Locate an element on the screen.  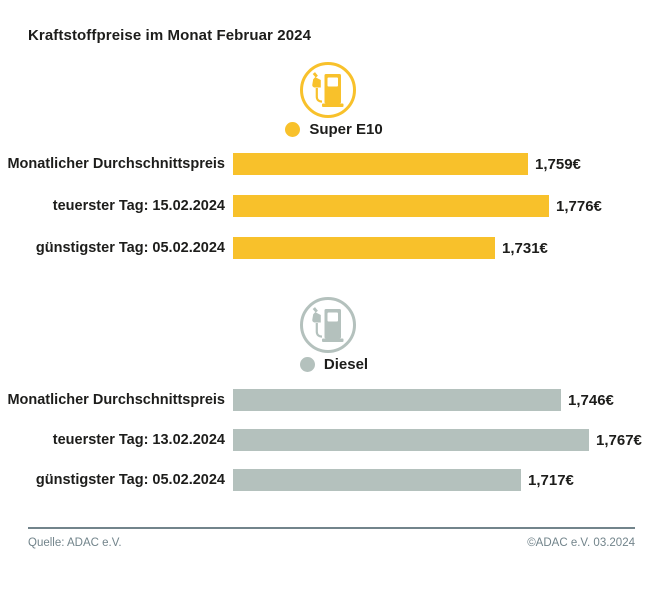
bar-row: günstigster Tag: 05.02.2024 1,717€ is located at coordinates (334, 480).